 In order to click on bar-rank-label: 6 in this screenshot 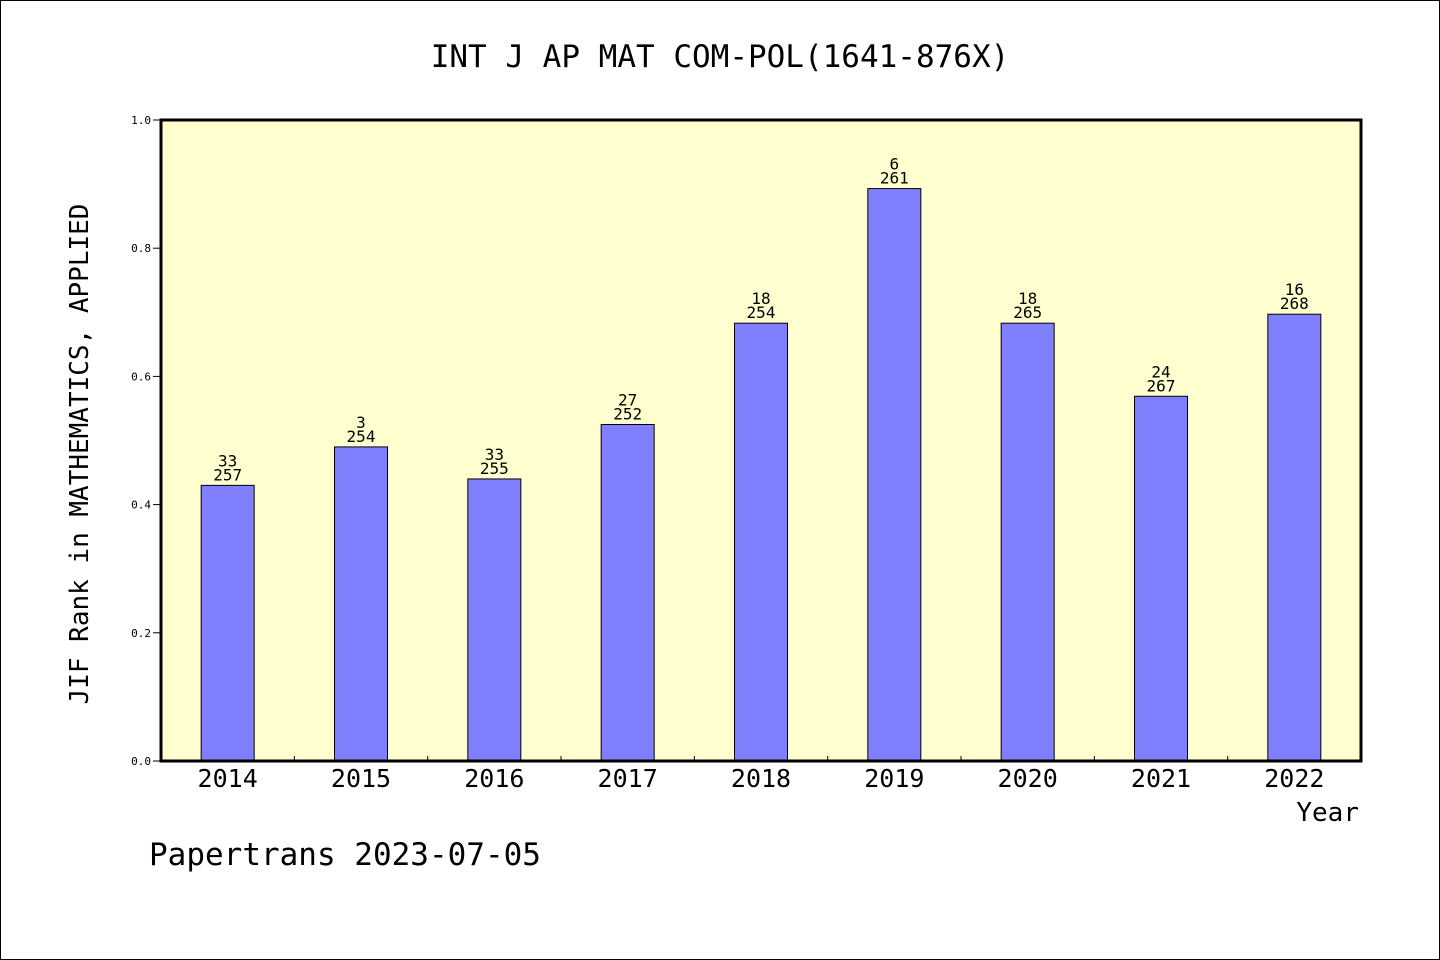, I will do `click(895, 164)`.